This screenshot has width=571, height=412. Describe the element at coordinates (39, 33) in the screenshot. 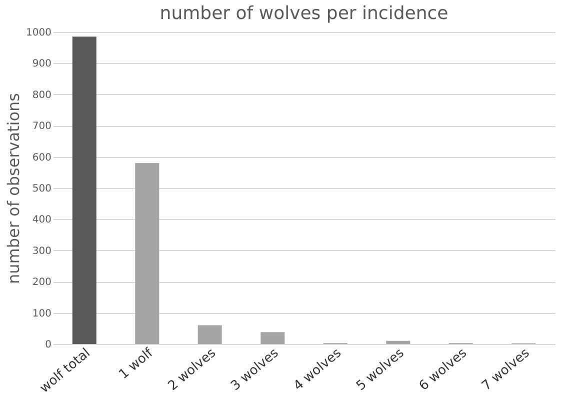

I see `y-tick-label: 1000` at that location.